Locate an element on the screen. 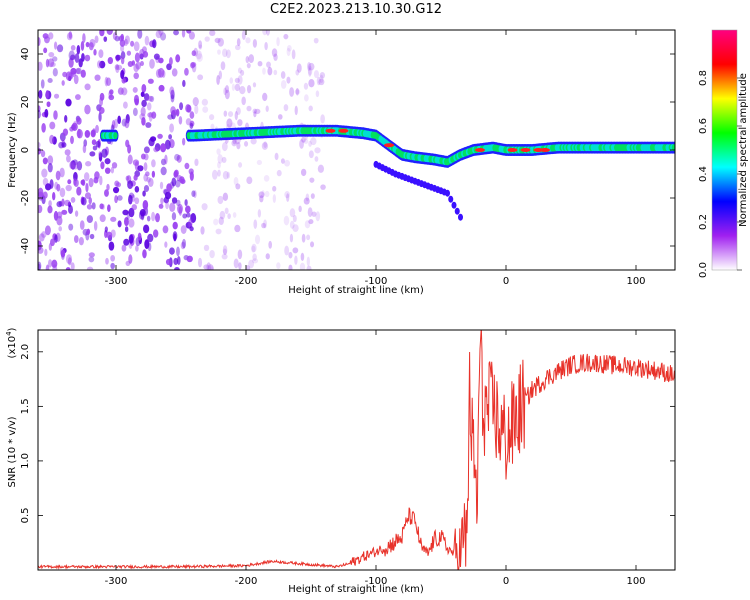 This screenshot has width=750, height=600. x-tick-label: 0 is located at coordinates (506, 581).